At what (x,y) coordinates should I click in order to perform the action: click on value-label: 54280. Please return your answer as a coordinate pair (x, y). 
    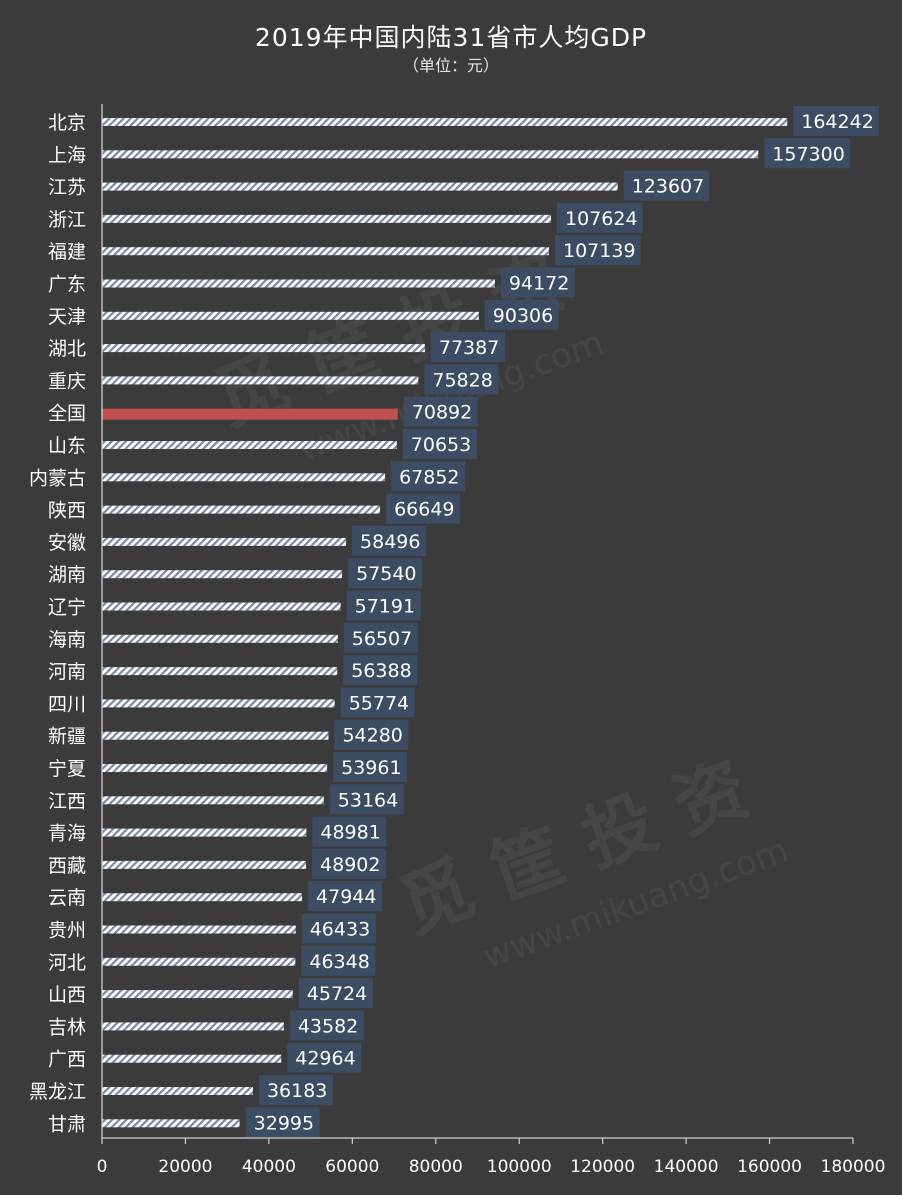
    Looking at the image, I should click on (372, 736).